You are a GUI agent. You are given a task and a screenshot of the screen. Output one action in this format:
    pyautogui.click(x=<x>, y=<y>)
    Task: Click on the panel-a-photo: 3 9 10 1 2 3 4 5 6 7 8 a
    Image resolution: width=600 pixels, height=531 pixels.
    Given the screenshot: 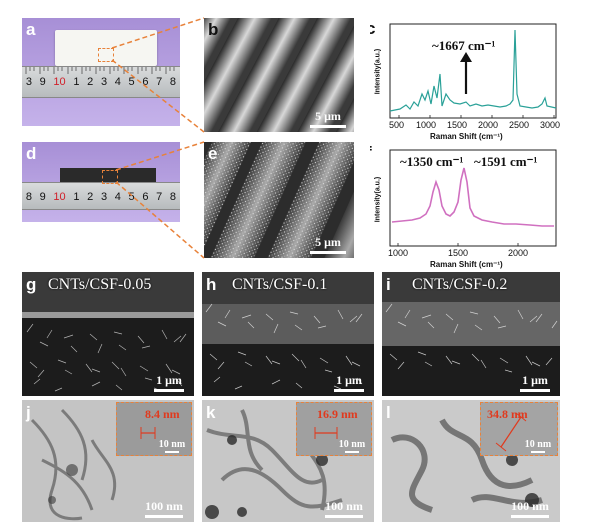 What is the action you would take?
    pyautogui.click(x=101, y=72)
    